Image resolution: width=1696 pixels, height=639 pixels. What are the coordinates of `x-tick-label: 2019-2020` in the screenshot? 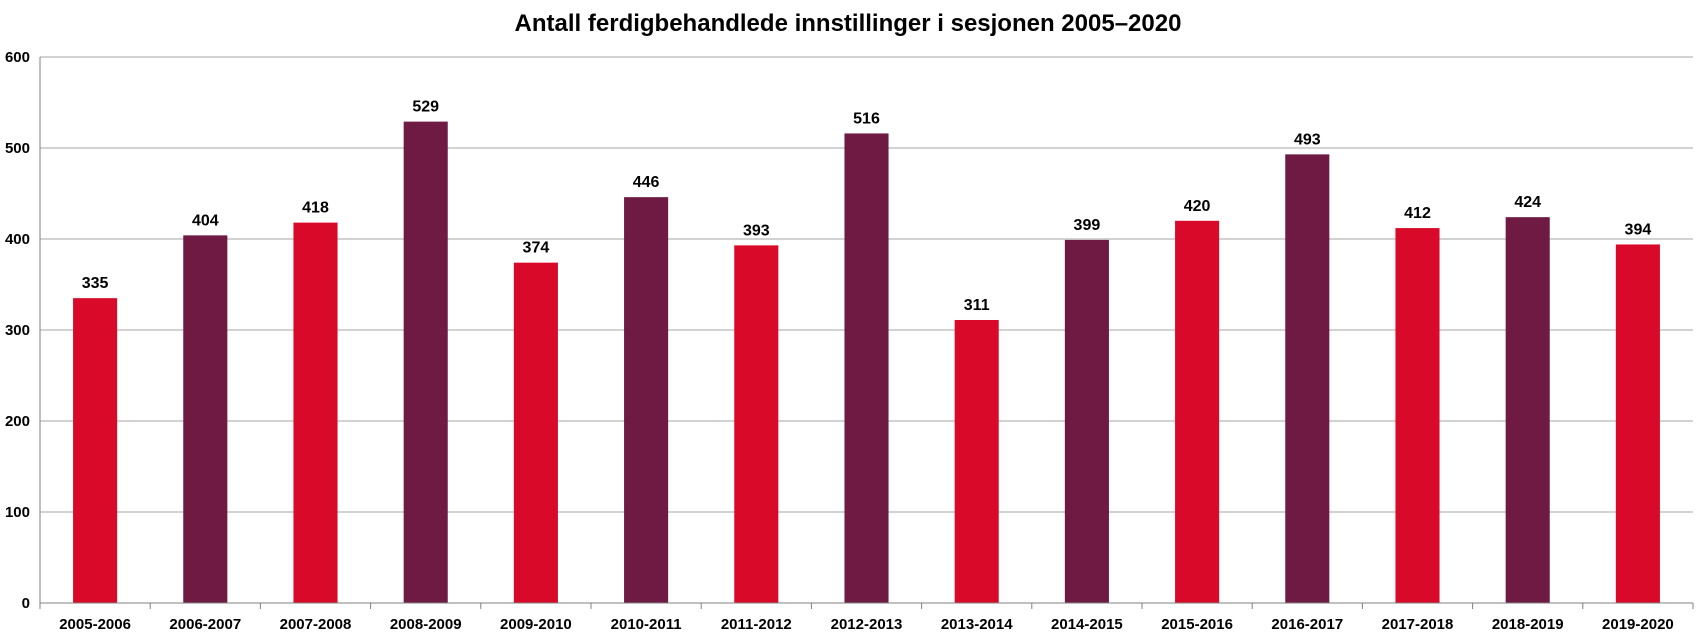 It's located at (1638, 624).